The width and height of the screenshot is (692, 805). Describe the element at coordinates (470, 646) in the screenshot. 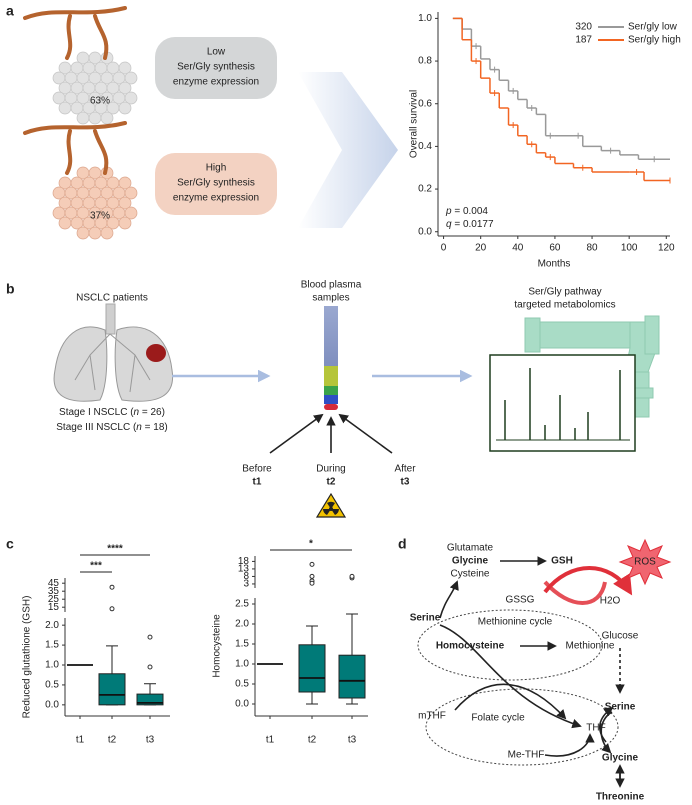

I see `pathway-node: Homocysteine` at that location.